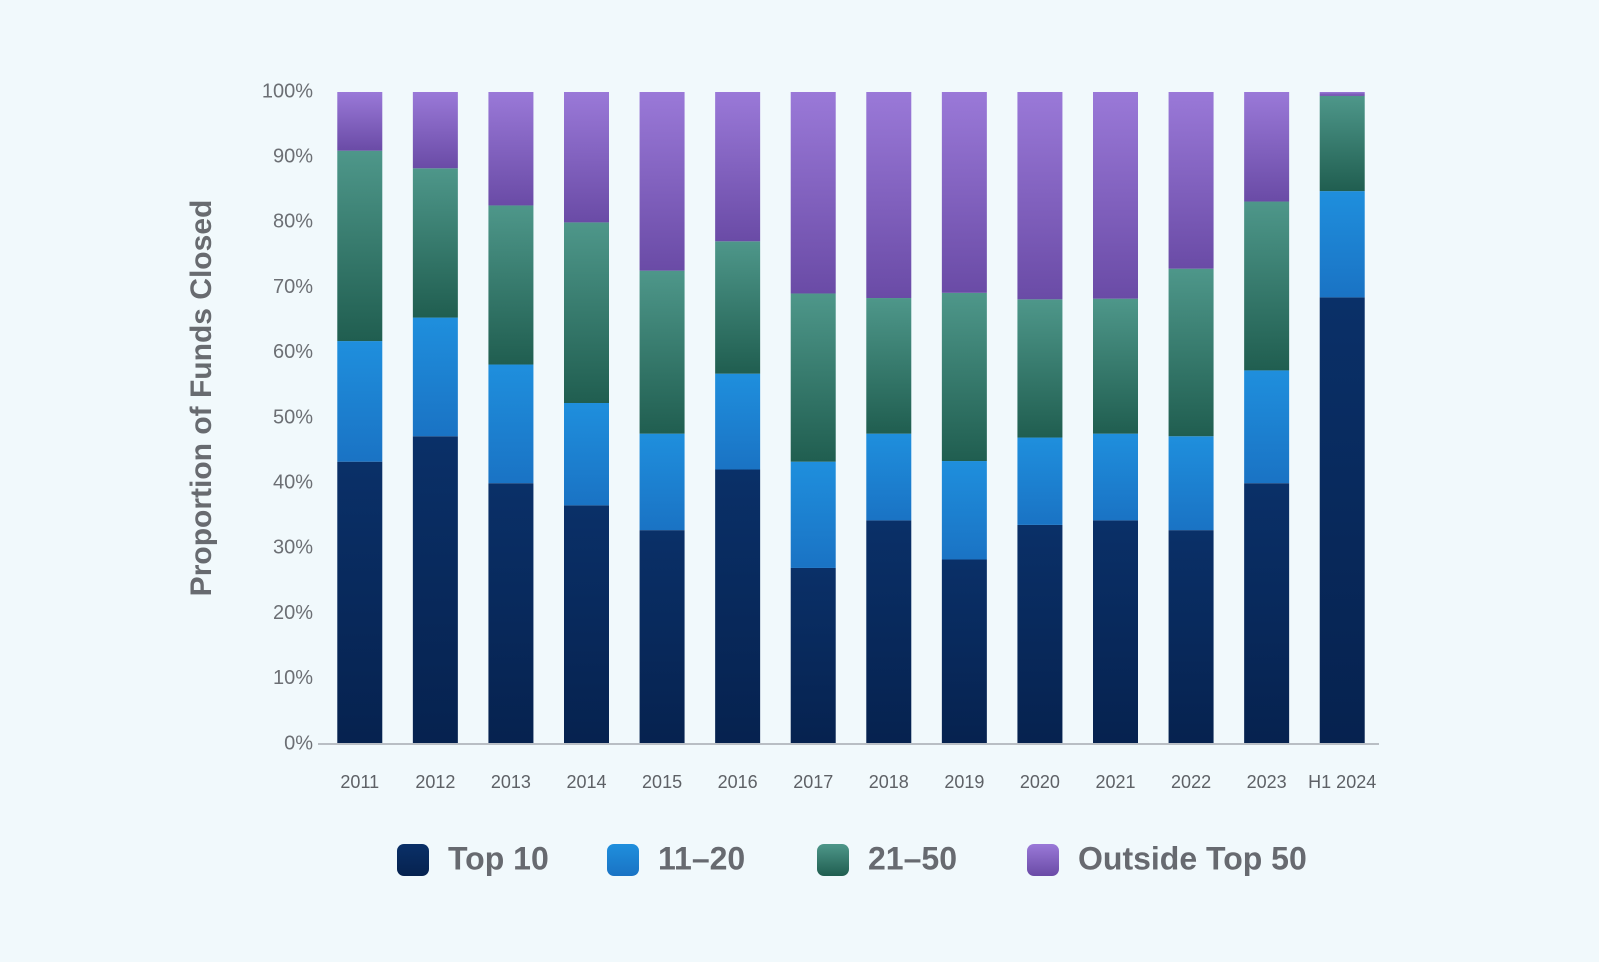 Image resolution: width=1599 pixels, height=962 pixels. What do you see at coordinates (511, 424) in the screenshot?
I see `bar-segment-11-20-2013` at bounding box center [511, 424].